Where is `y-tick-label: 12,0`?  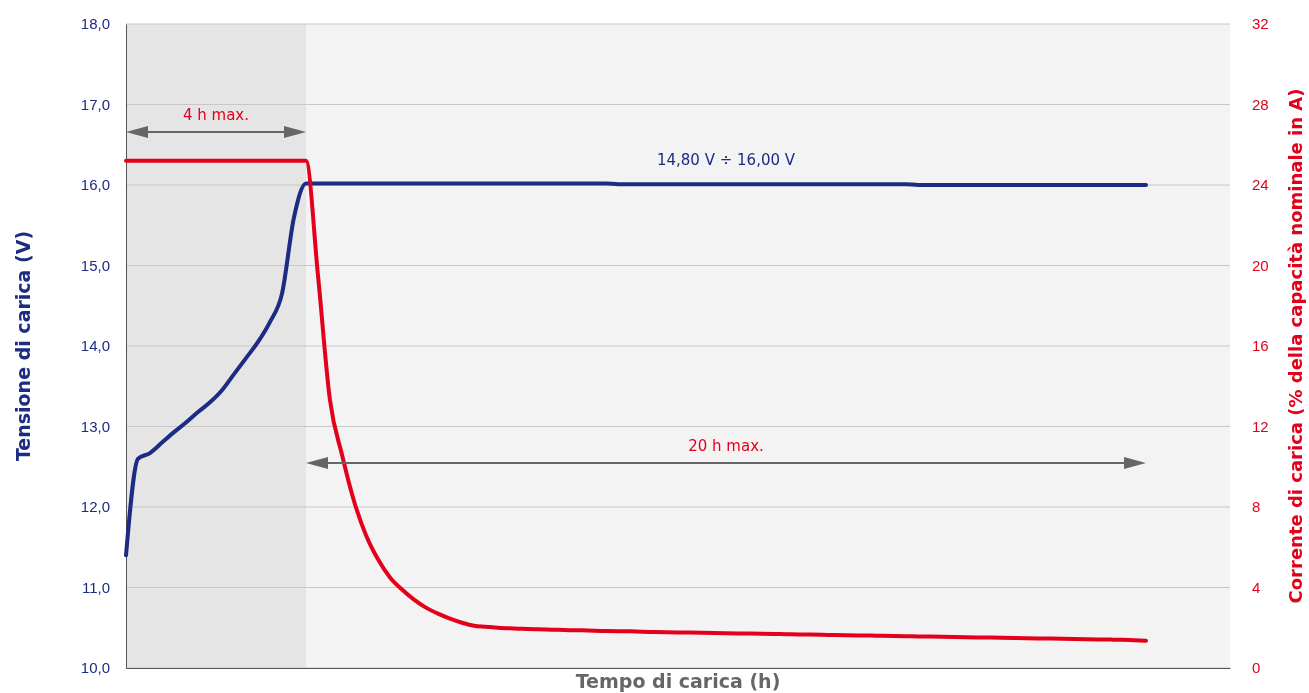
y-tick-label: 12,0 is located at coordinates (95, 507).